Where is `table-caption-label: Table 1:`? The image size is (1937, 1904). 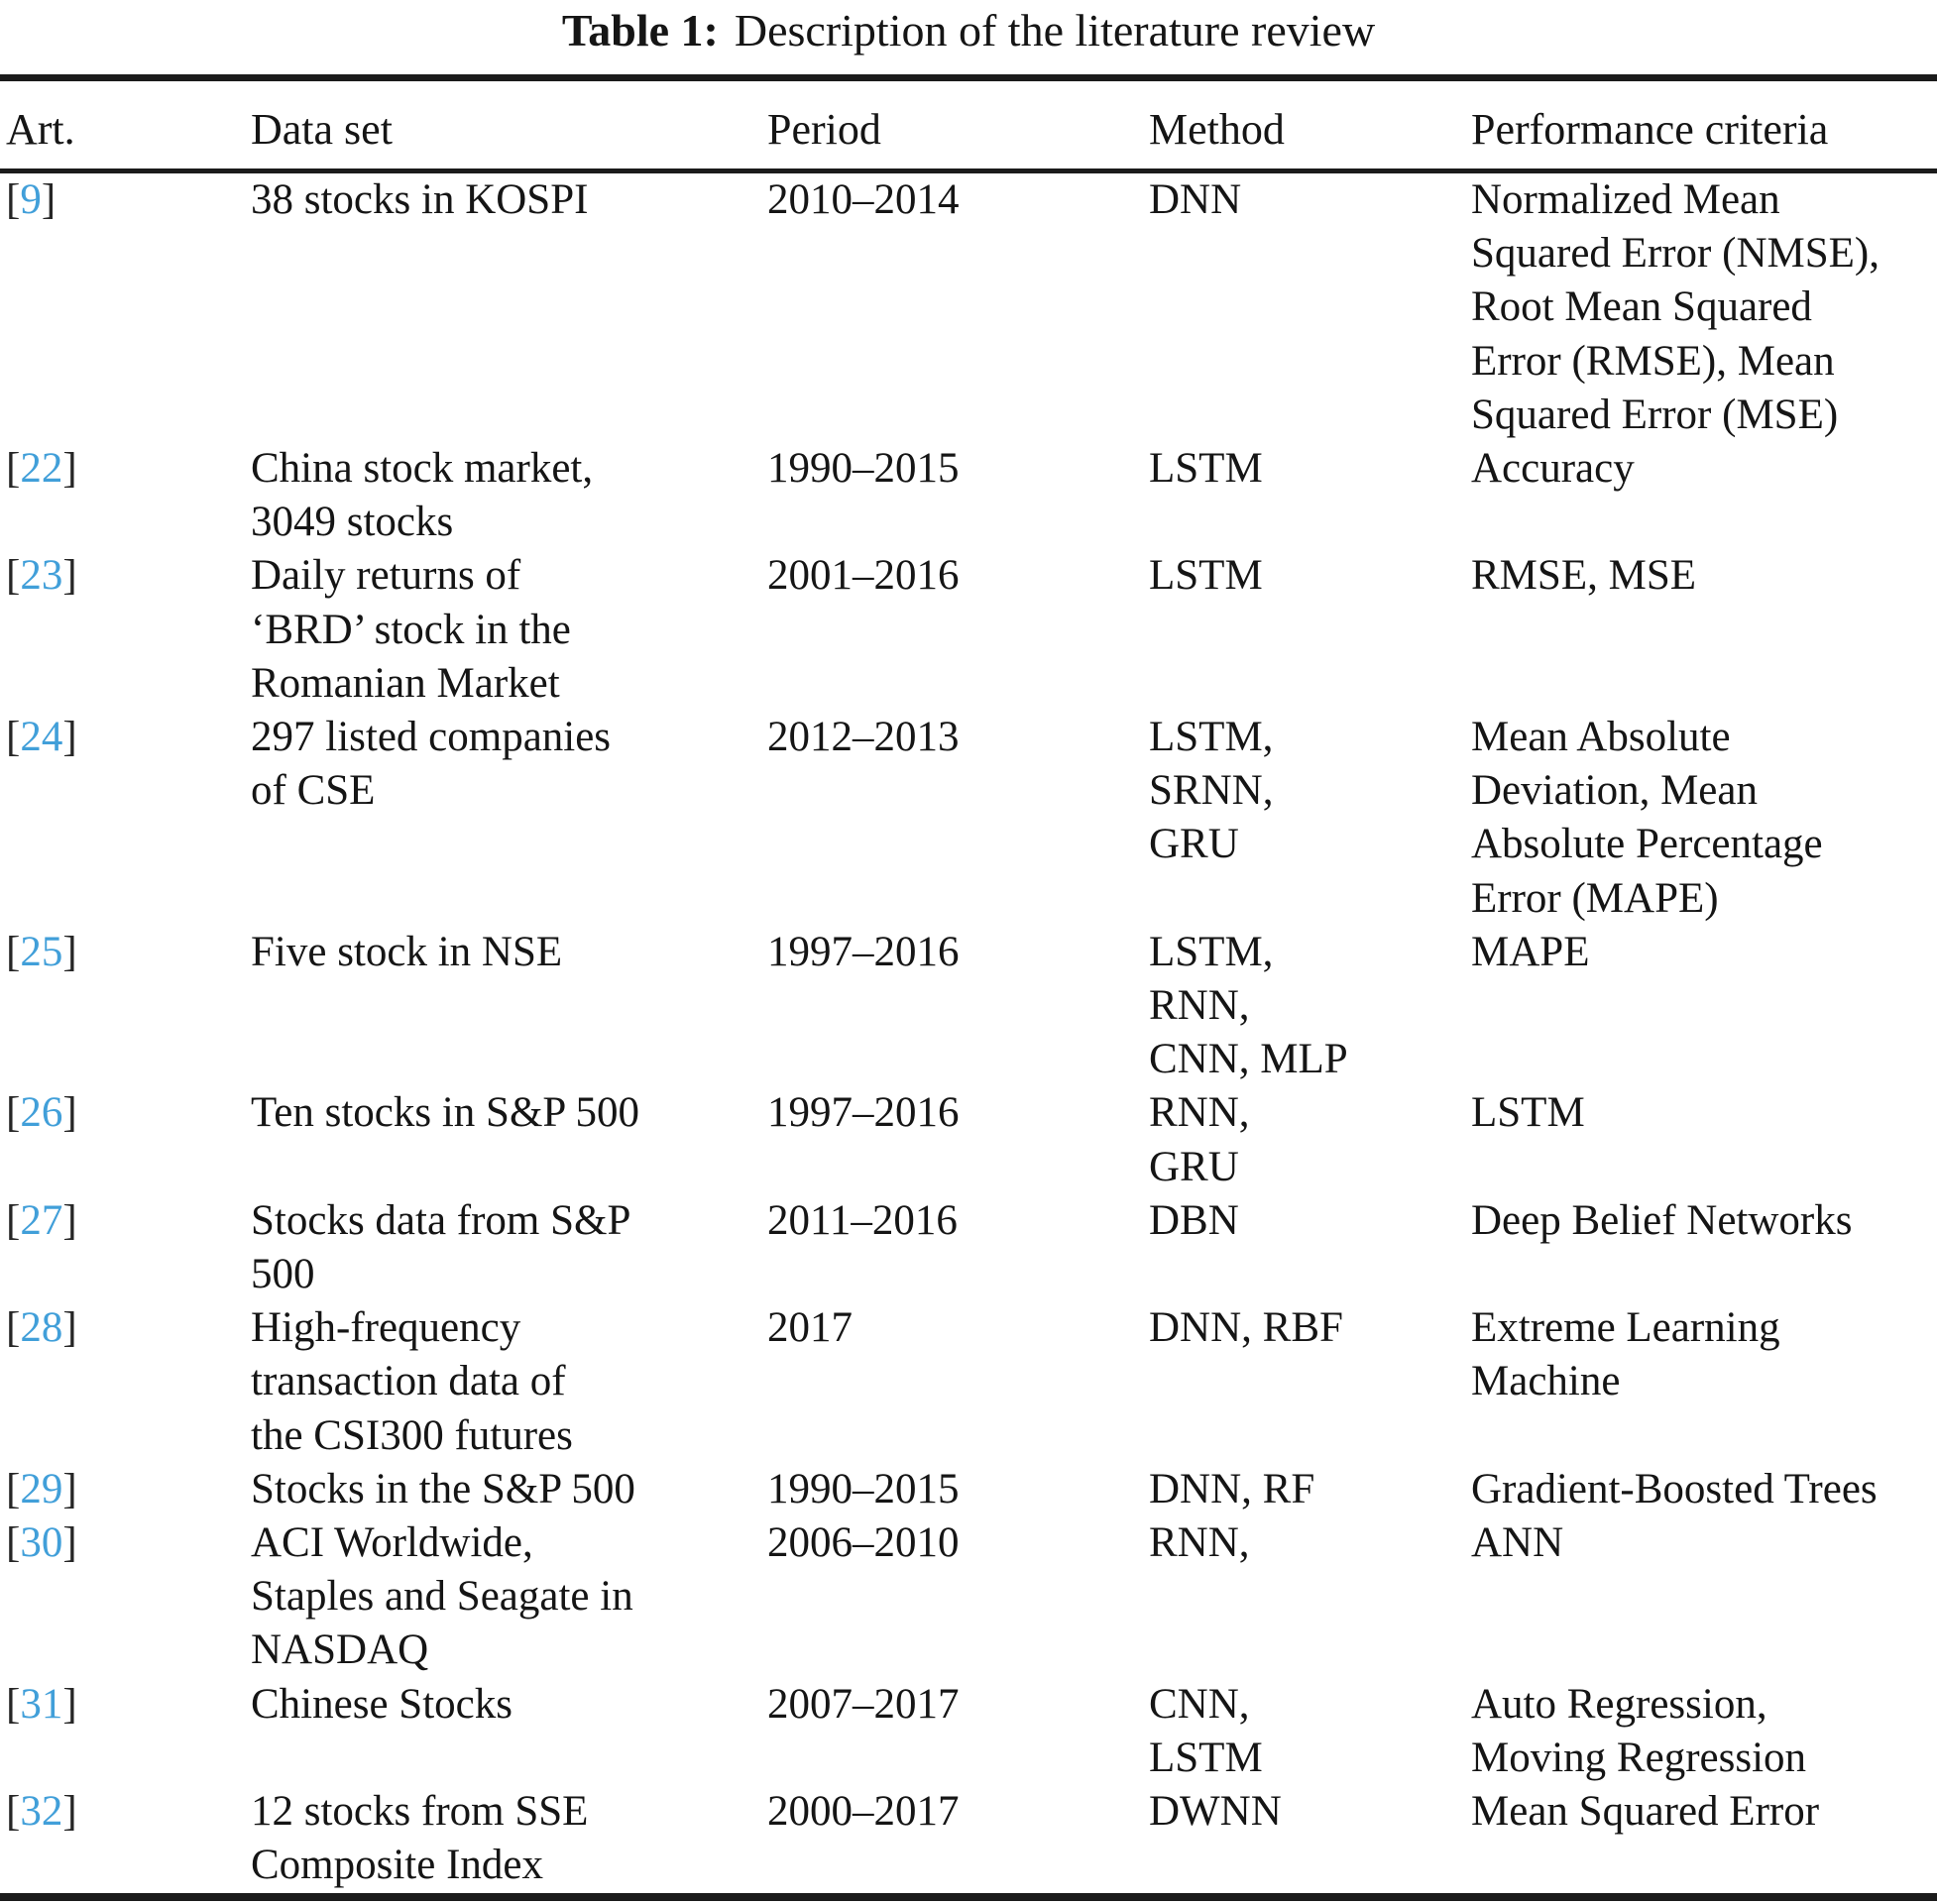
table-caption-label: Table 1: is located at coordinates (640, 30).